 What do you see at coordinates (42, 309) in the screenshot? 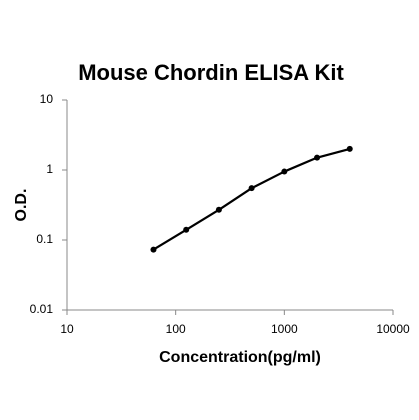
I see `y-tick-label: 0.01` at bounding box center [42, 309].